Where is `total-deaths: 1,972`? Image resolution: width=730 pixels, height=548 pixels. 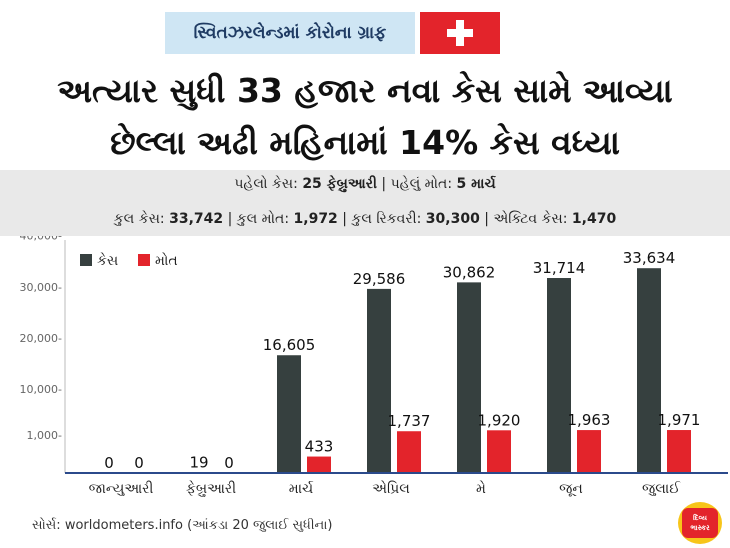 total-deaths: 1,972 is located at coordinates (315, 219).